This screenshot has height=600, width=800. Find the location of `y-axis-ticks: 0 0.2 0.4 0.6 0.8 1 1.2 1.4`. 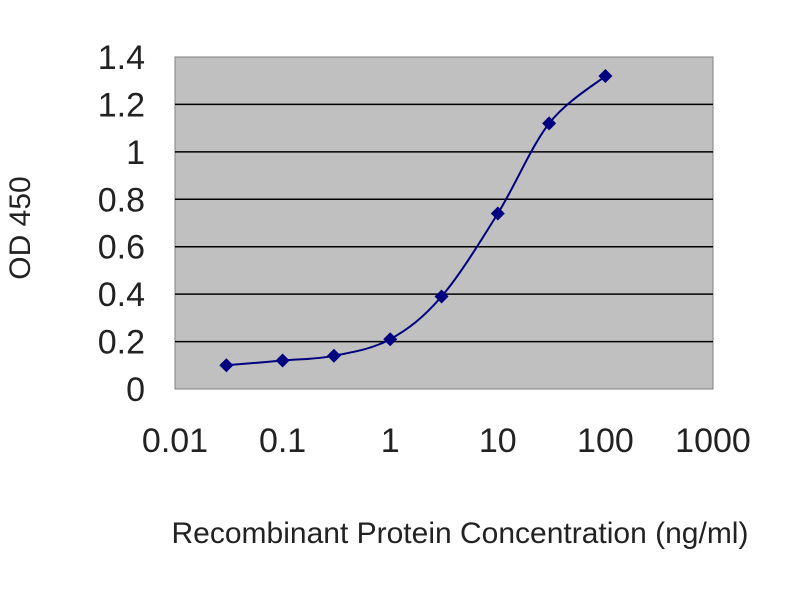

y-axis-ticks: 0 0.2 0.4 0.6 0.8 1 1.2 1.4 is located at coordinates (121, 224).